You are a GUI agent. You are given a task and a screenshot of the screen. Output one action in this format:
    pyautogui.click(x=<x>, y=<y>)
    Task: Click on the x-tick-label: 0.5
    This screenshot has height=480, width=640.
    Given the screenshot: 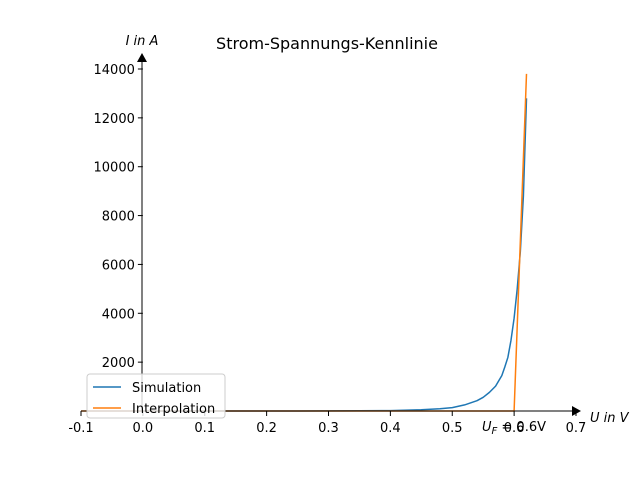 What is the action you would take?
    pyautogui.click(x=452, y=428)
    